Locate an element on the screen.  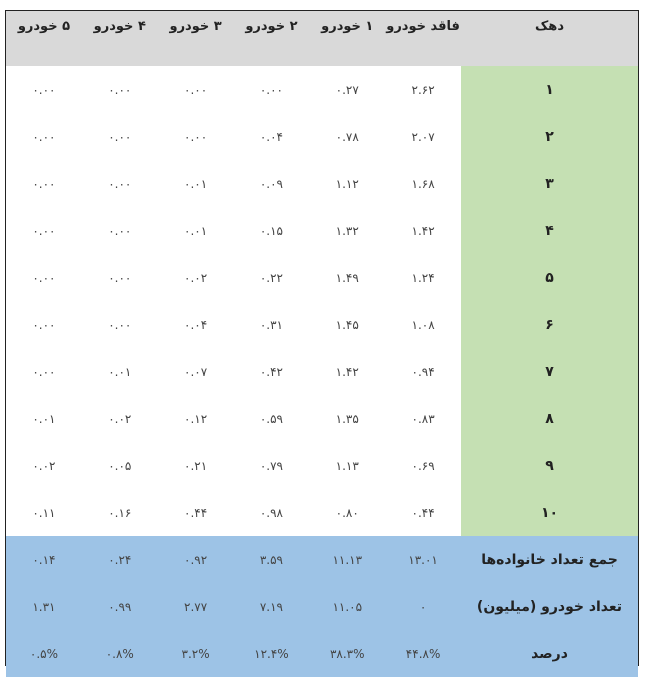
value-cell: ۰.۰۹ is located at coordinates (271, 183).